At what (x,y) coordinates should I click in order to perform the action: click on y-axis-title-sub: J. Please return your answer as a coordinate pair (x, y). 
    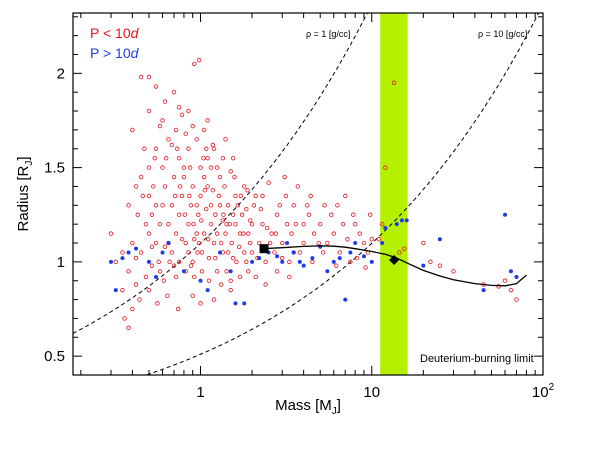
    Looking at the image, I should click on (29, 163).